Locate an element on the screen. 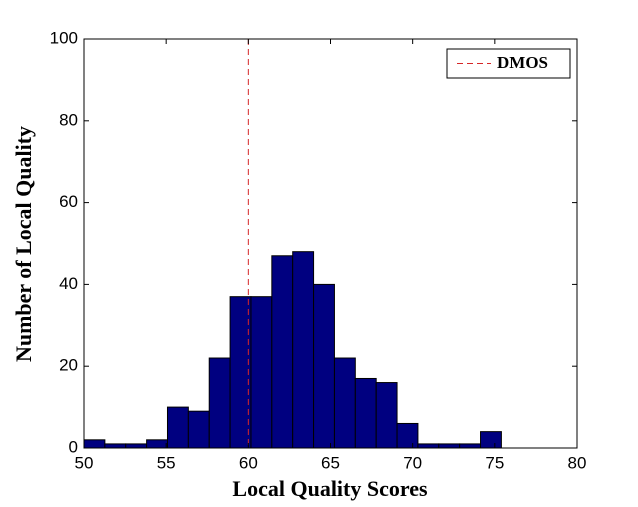 This screenshot has width=638, height=507. x-tick-label: 70 is located at coordinates (412, 462).